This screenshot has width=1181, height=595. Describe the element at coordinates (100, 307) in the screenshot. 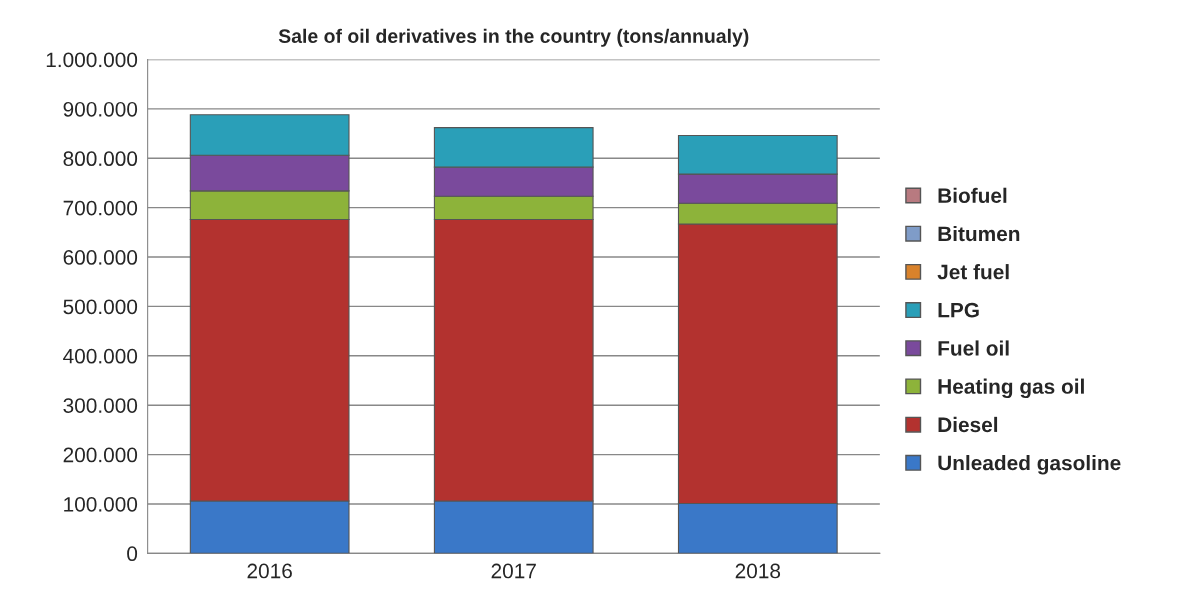

I see `y-tick-label: 500.000` at that location.